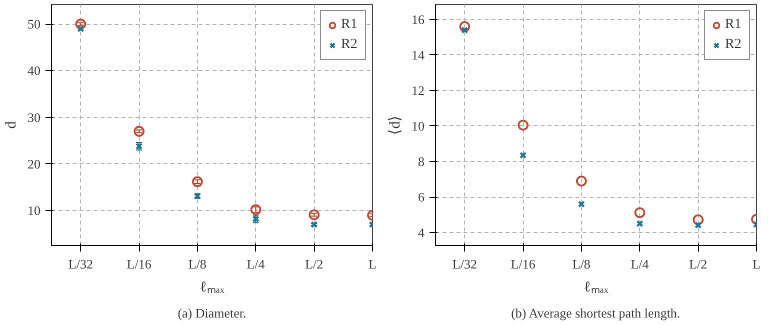 The image size is (768, 325). Describe the element at coordinates (396, 125) in the screenshot. I see `y-axis-title: ⟨d⟩` at that location.